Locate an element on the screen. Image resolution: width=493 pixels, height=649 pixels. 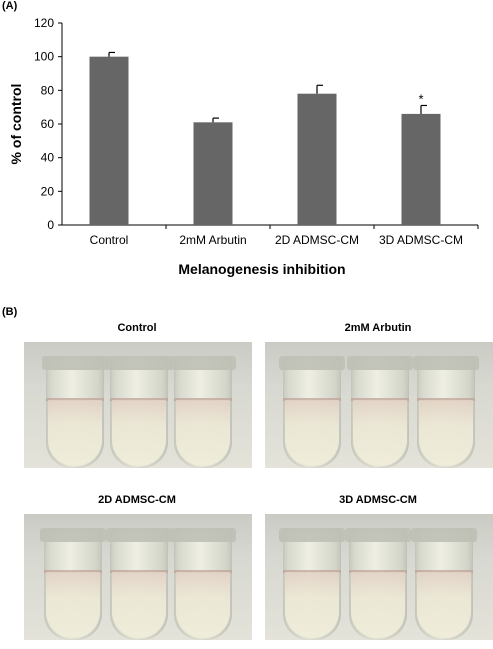
panel-b-label: (B) is located at coordinates (10, 312).